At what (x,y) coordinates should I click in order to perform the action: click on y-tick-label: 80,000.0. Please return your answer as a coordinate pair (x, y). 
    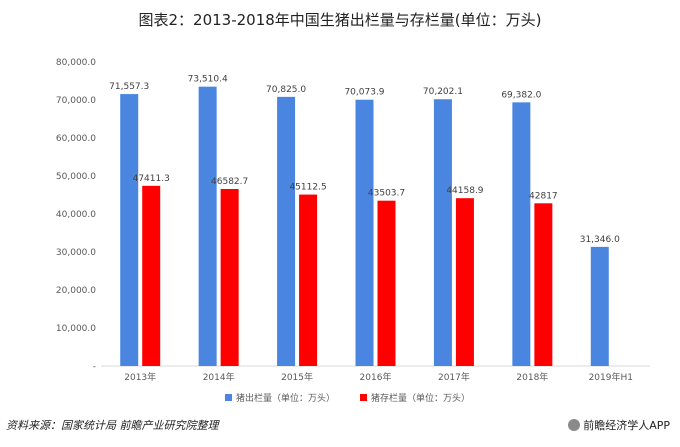
    Looking at the image, I should click on (76, 63).